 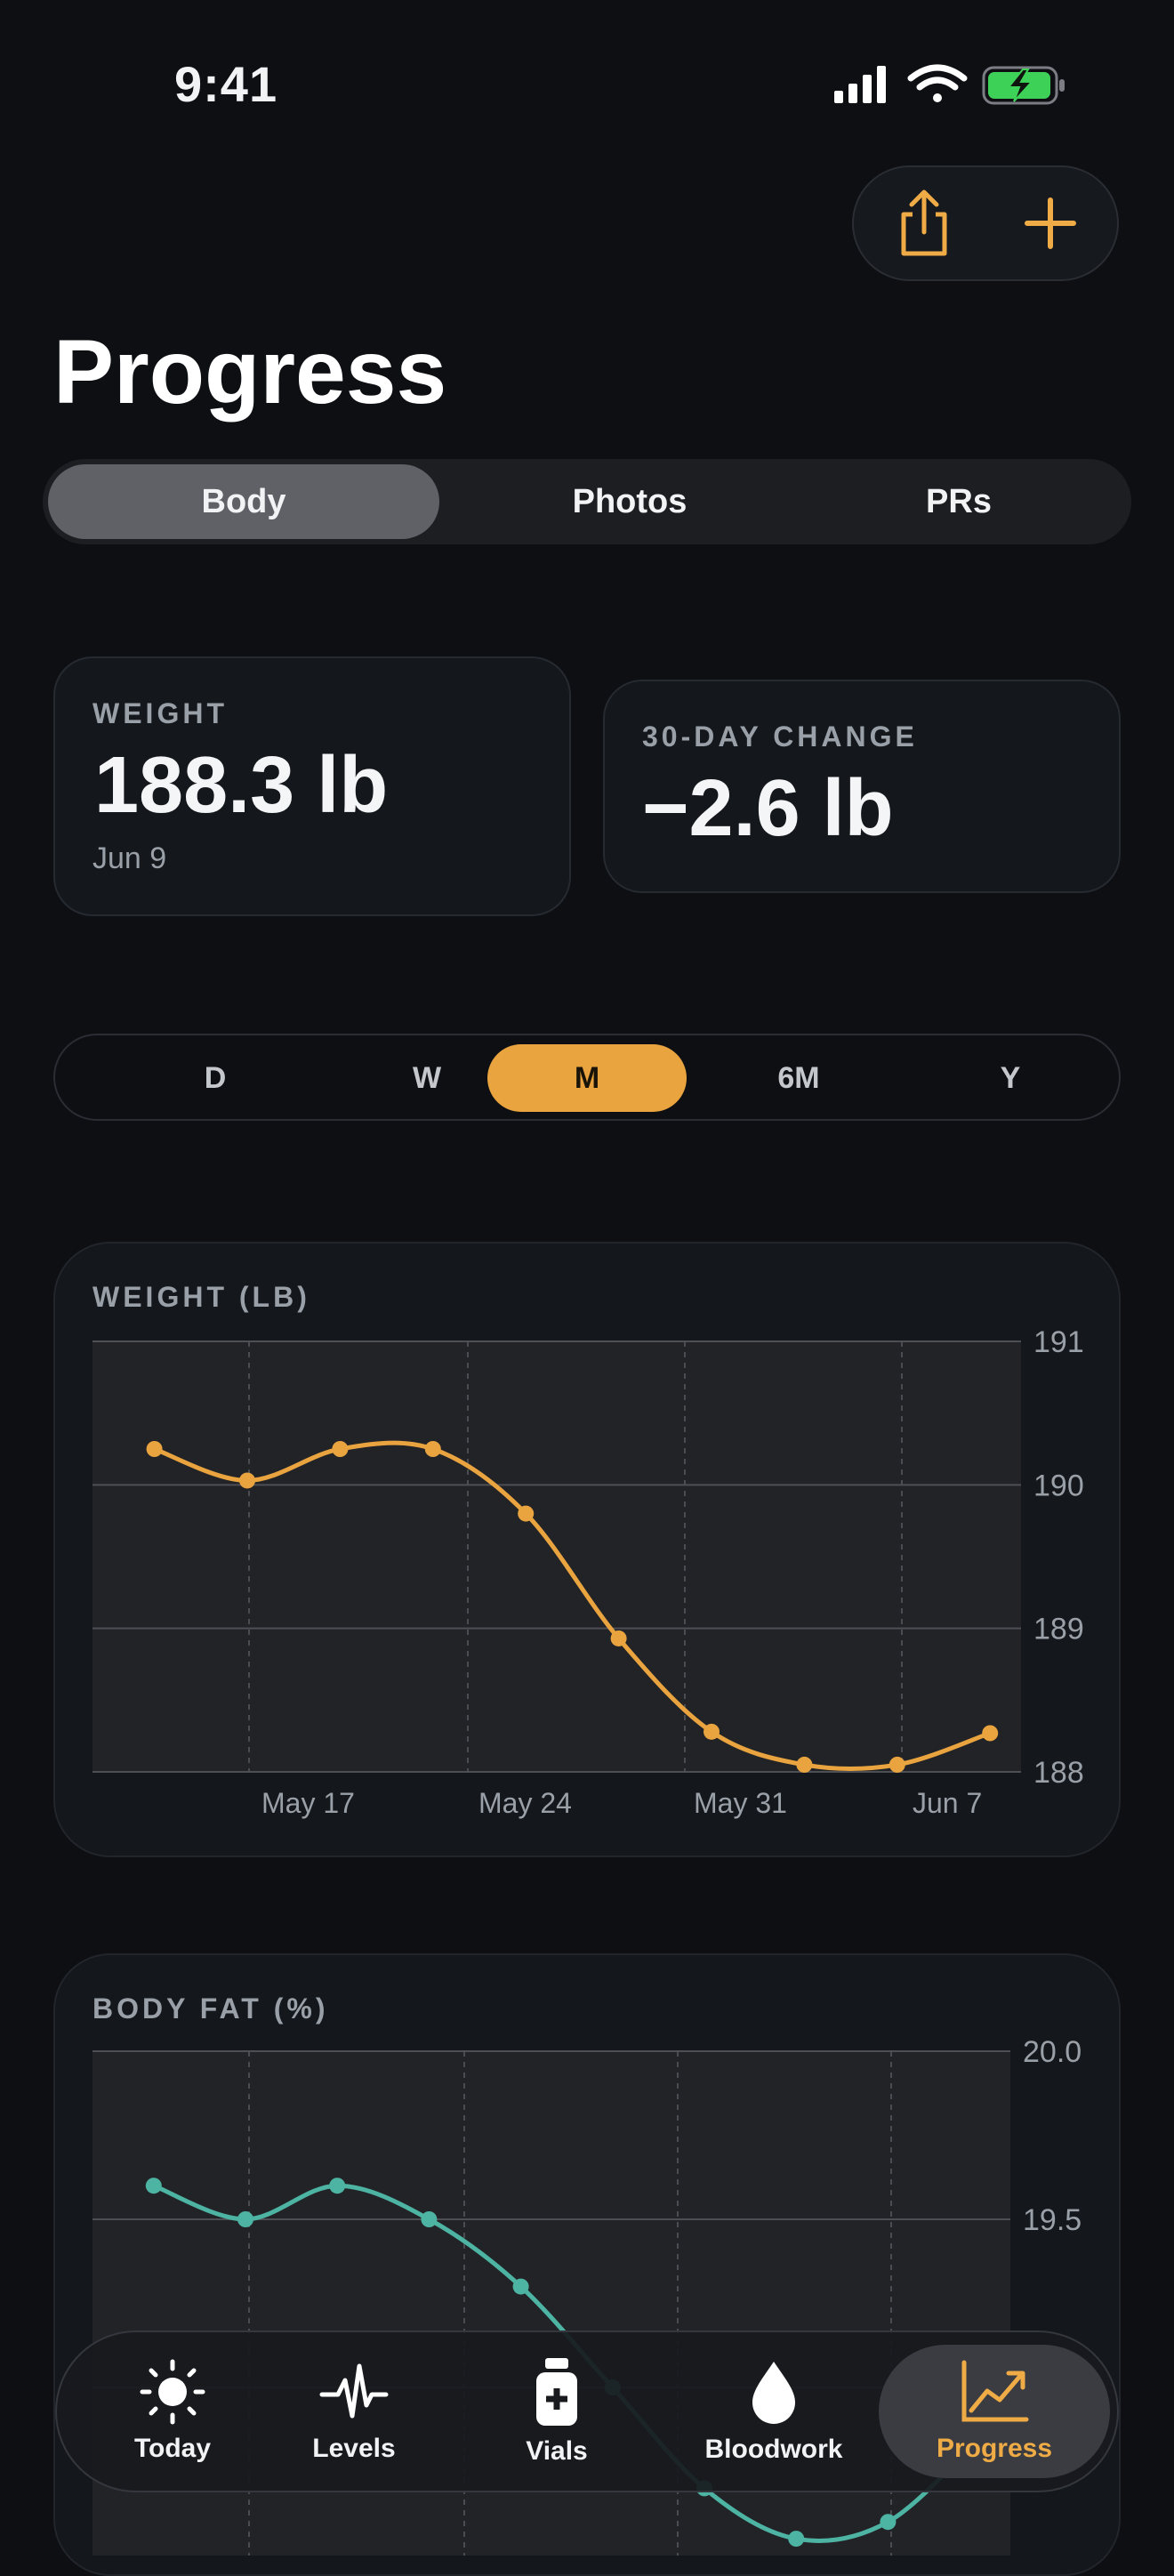 I want to click on weight-chart-title: WEIGHT (LB), so click(x=201, y=1297).